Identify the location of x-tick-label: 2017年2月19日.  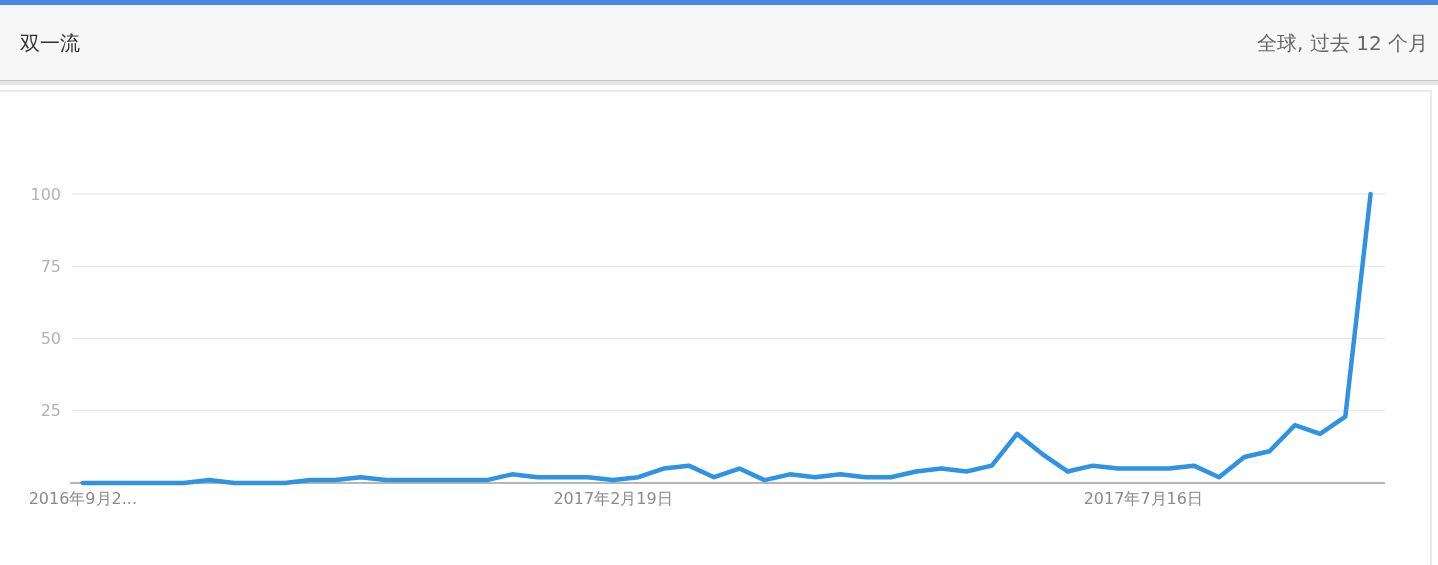
(613, 498).